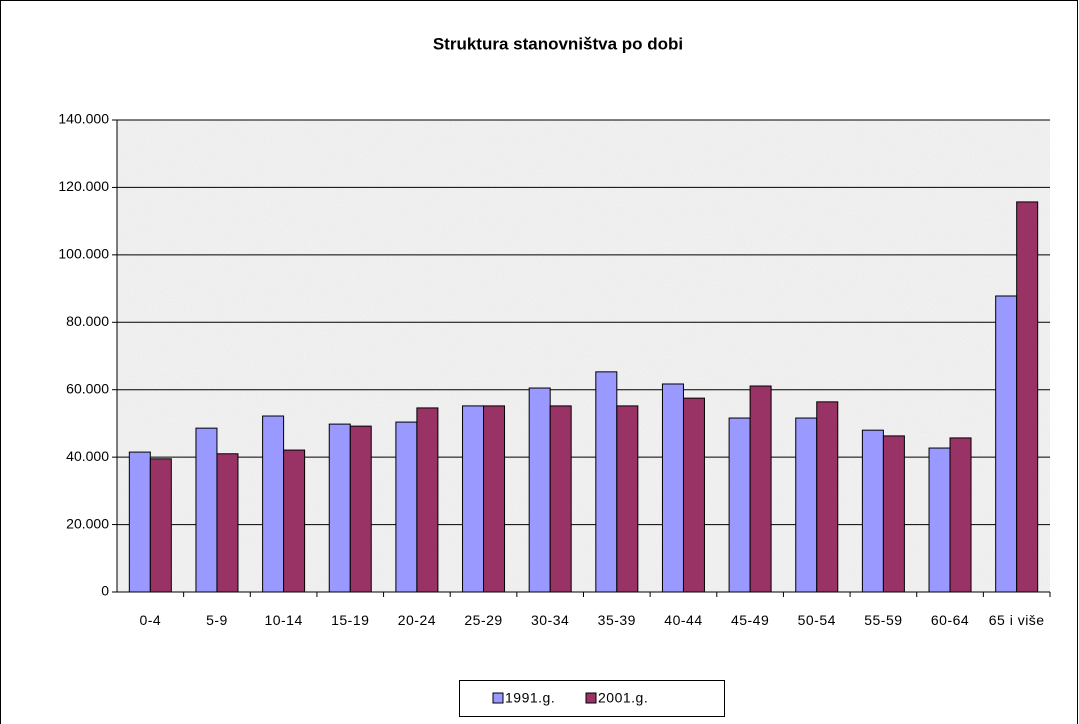  I want to click on x-tick-label: 35-39, so click(616, 620).